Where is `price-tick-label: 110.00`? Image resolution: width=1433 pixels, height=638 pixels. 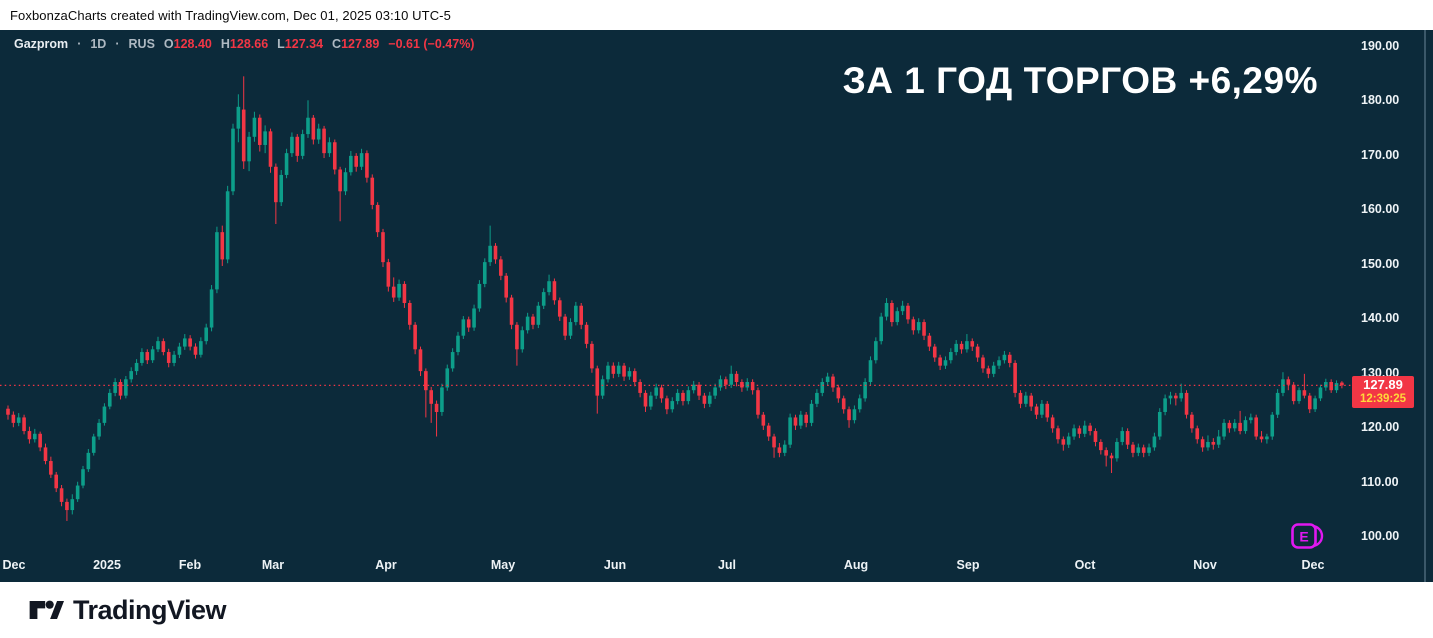
price-tick-label: 110.00 is located at coordinates (1380, 481).